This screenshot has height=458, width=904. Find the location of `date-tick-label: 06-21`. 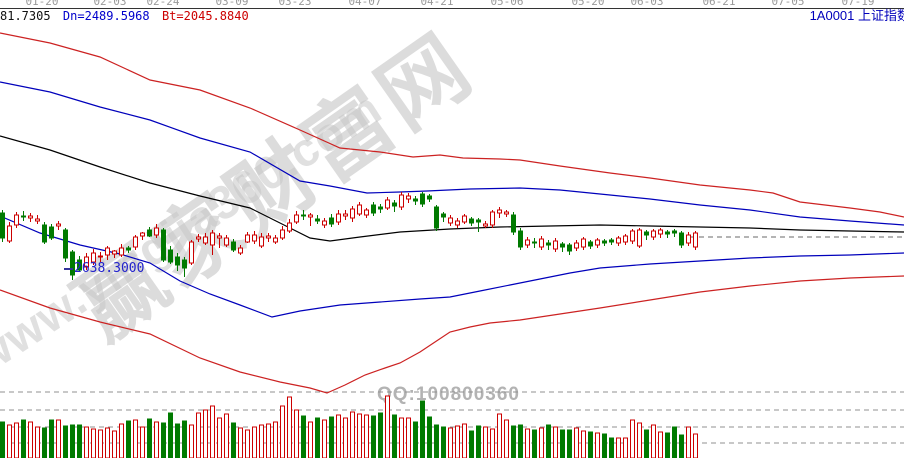

date-tick-label: 06-21 is located at coordinates (719, 4).